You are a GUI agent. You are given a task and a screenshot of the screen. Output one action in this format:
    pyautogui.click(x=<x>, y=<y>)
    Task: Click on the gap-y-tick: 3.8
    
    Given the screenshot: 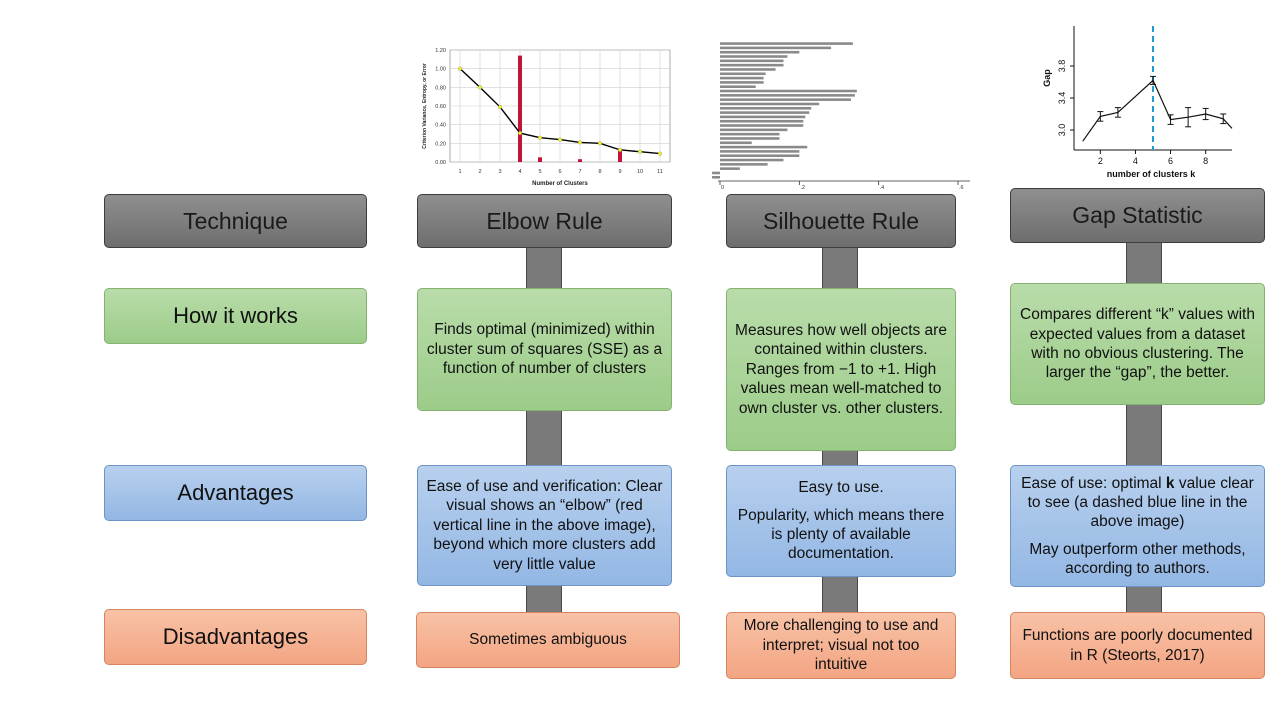 What is the action you would take?
    pyautogui.click(x=1062, y=66)
    